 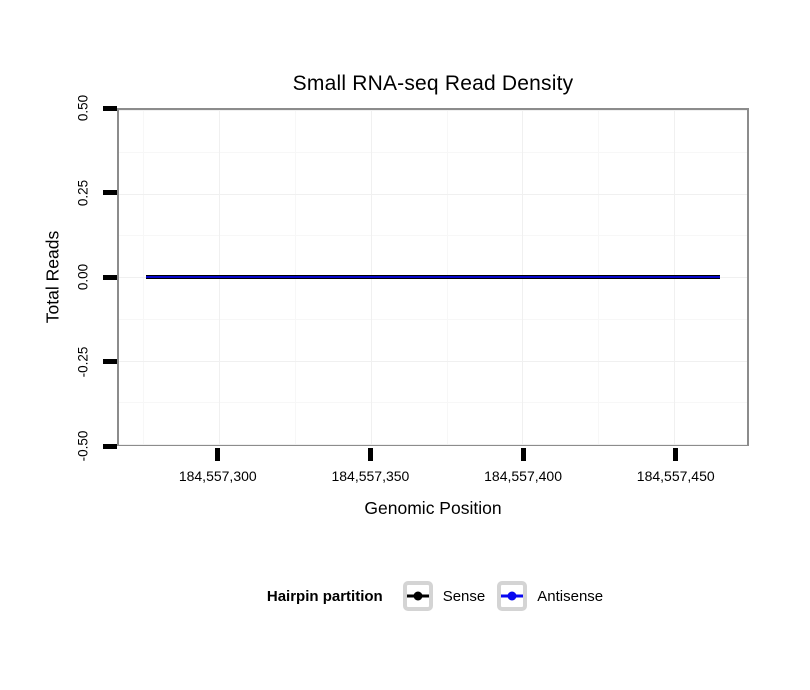 I want to click on antisense-line-point-icon, so click(x=512, y=596).